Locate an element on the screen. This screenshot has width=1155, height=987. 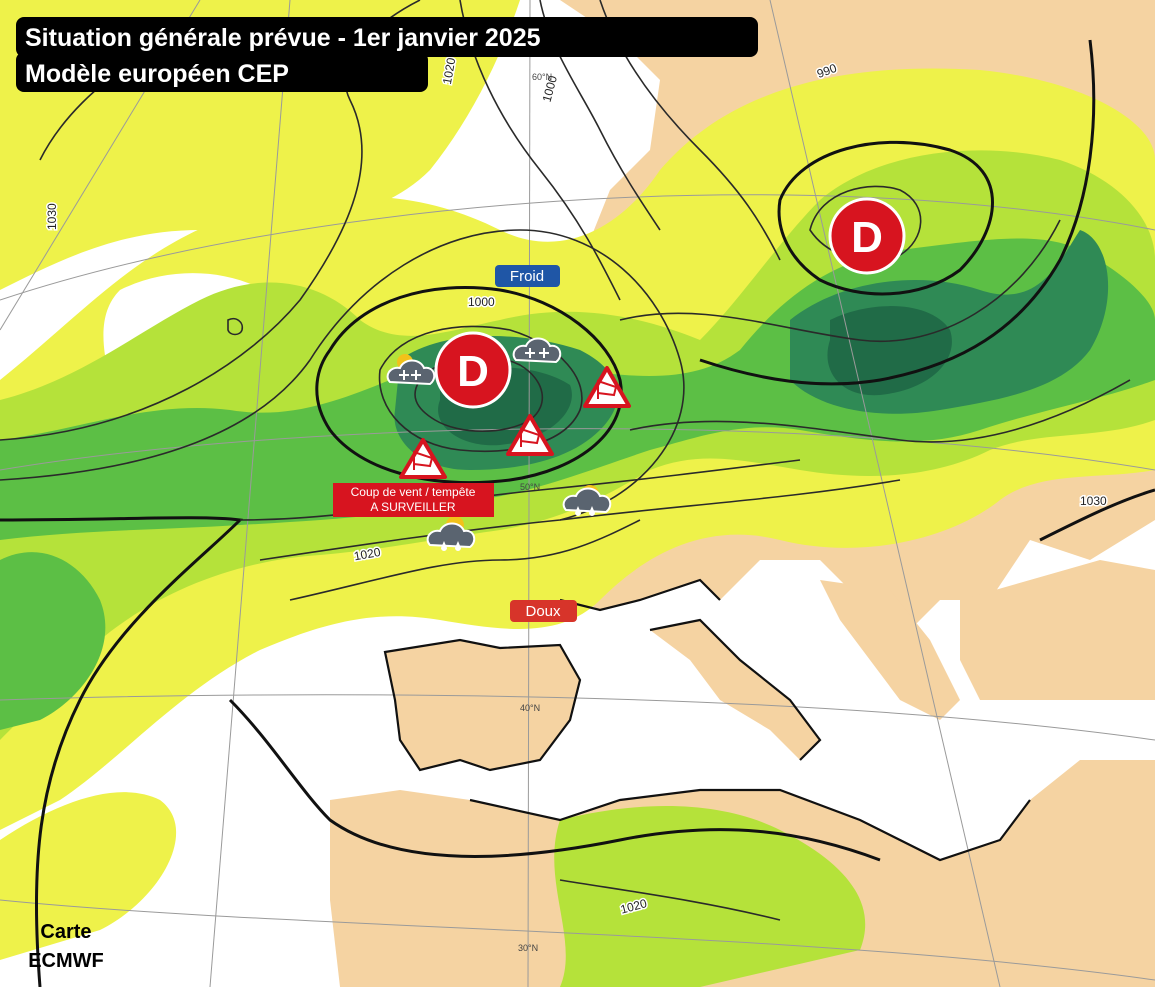
footer-text: ECMWF is located at coordinates (66, 961).